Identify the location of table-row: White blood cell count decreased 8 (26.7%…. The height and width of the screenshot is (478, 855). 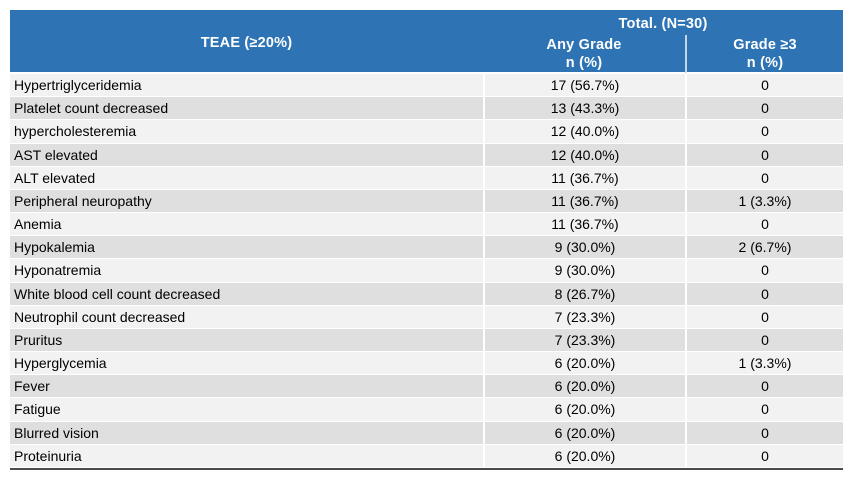
(427, 294).